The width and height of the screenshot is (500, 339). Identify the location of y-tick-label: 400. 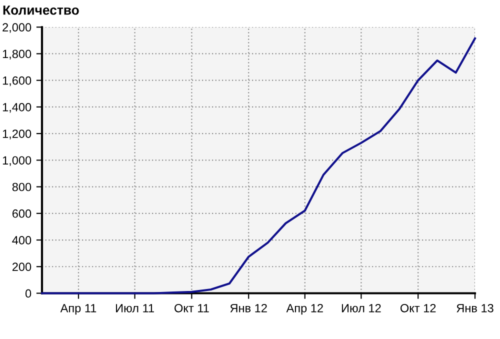
(22, 240).